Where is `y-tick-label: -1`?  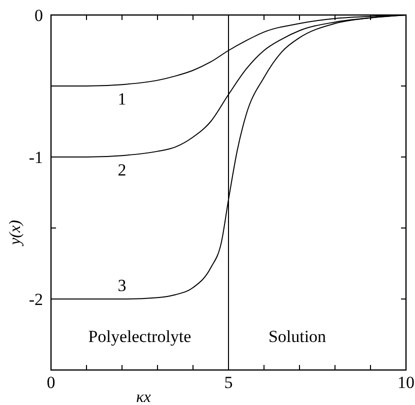
y-tick-label: -1 is located at coordinates (35, 157).